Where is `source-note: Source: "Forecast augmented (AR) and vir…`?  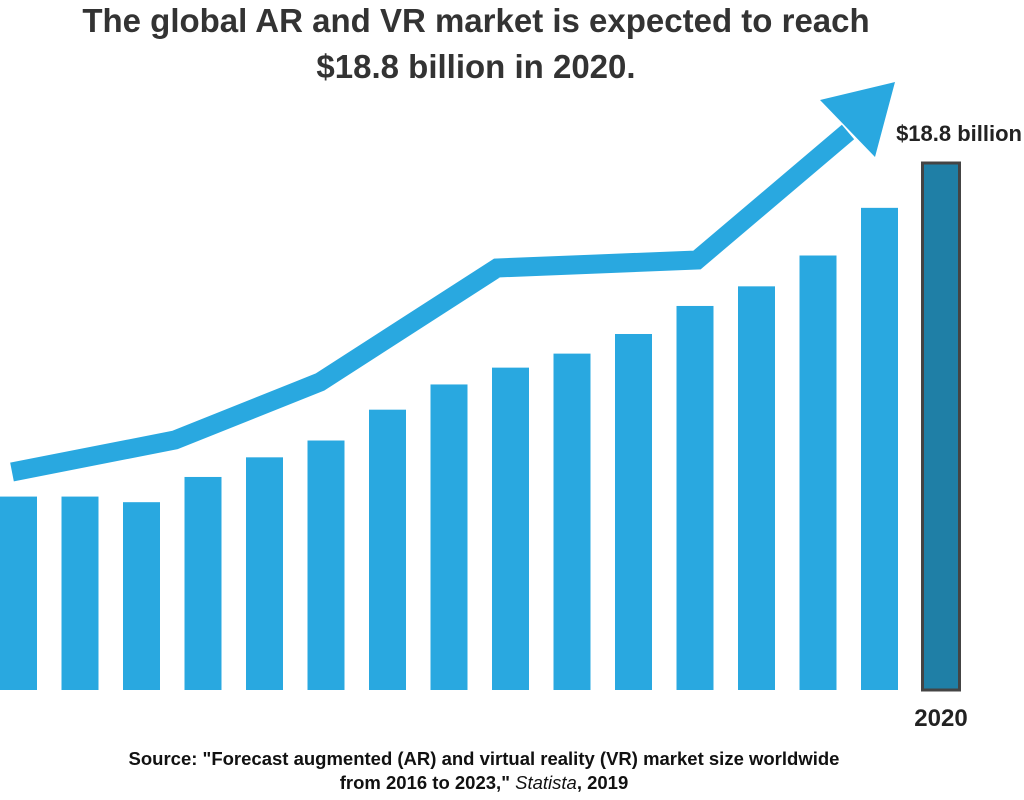
source-note: Source: "Forecast augmented (AR) and vir… is located at coordinates (484, 758).